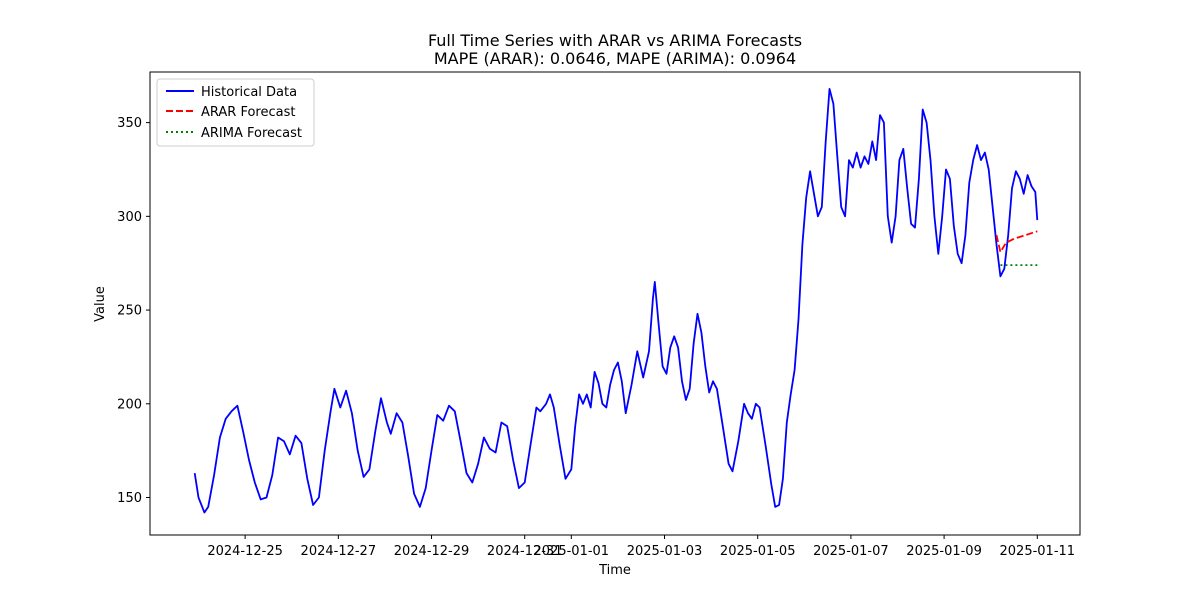 The width and height of the screenshot is (1200, 600). Describe the element at coordinates (129, 311) in the screenshot. I see `y-tick-label-2: 250` at that location.